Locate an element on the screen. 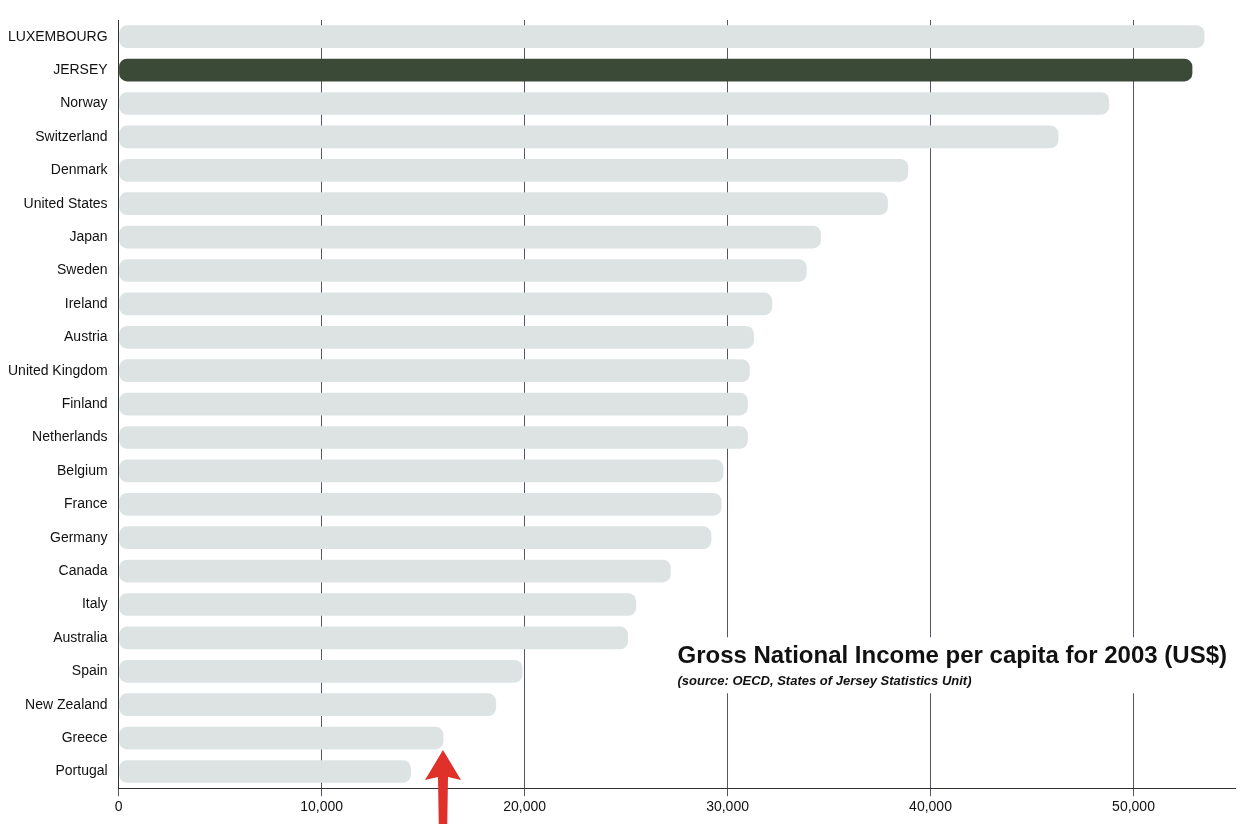 This screenshot has height=824, width=1255. y-tick-label: Japan is located at coordinates (88, 235).